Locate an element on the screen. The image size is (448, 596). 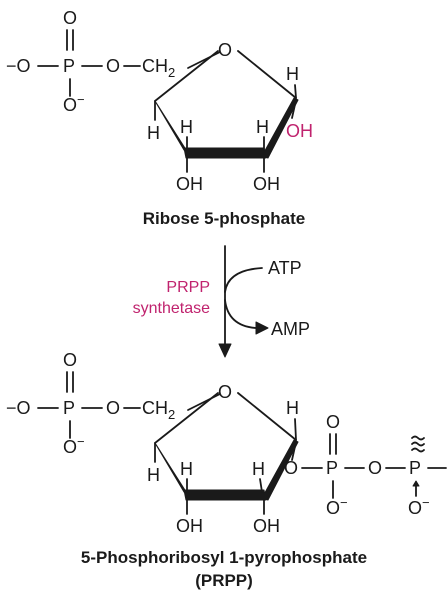
h-c1-b: H is located at coordinates (292, 408).